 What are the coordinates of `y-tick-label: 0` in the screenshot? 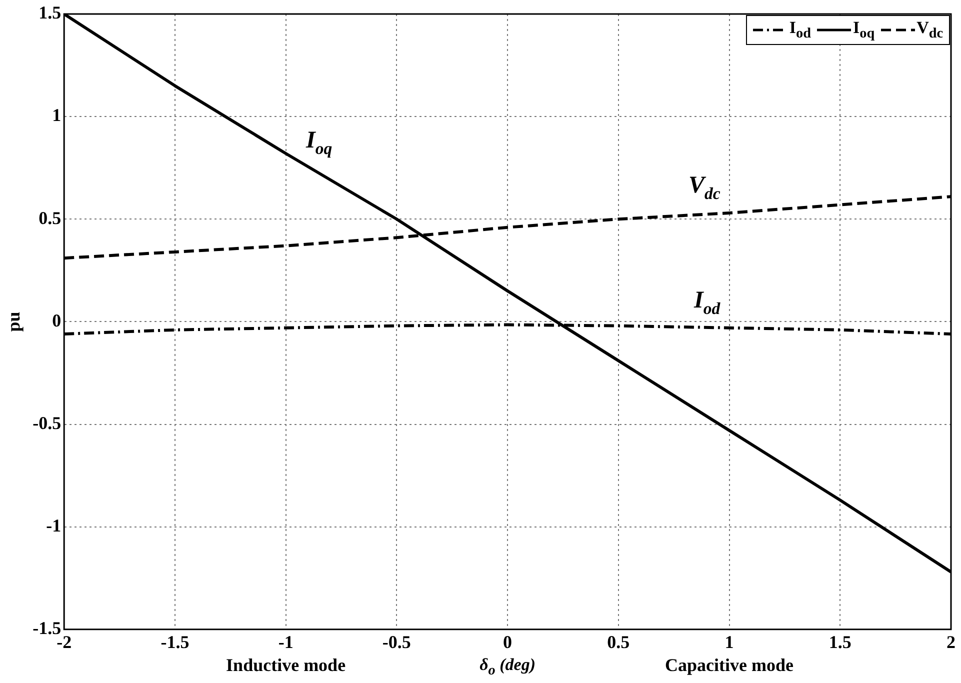 It's located at (57, 320).